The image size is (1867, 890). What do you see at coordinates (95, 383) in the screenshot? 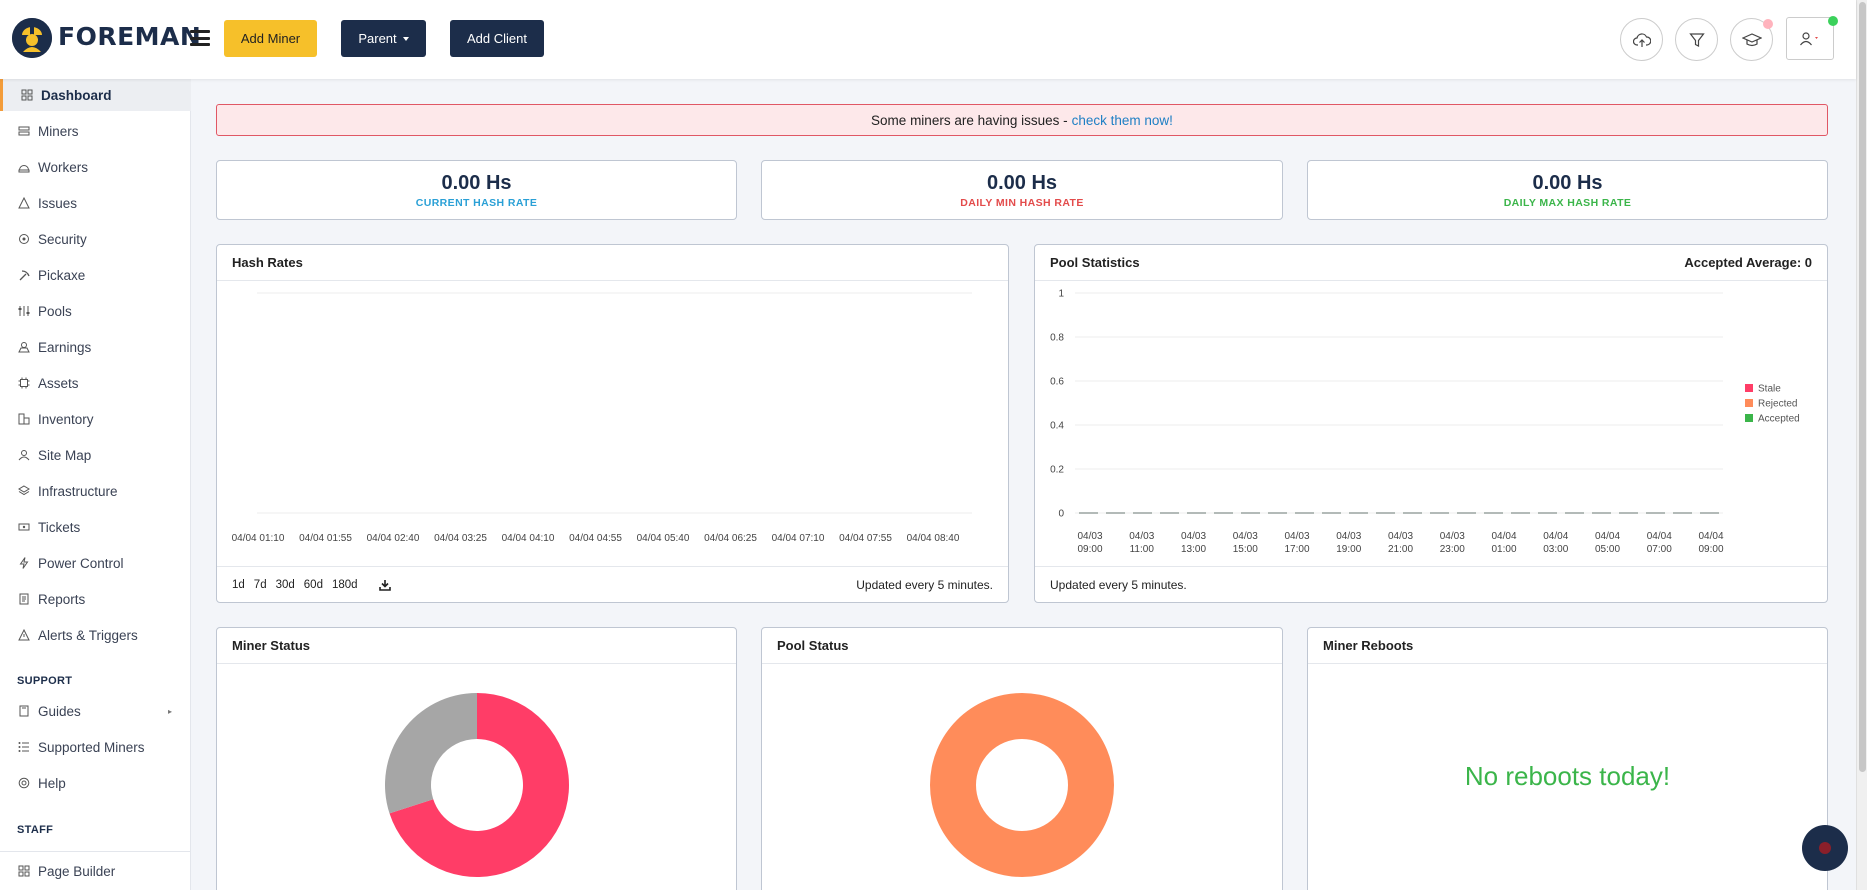
I see `sidebar-item-assets: Assets` at bounding box center [95, 383].